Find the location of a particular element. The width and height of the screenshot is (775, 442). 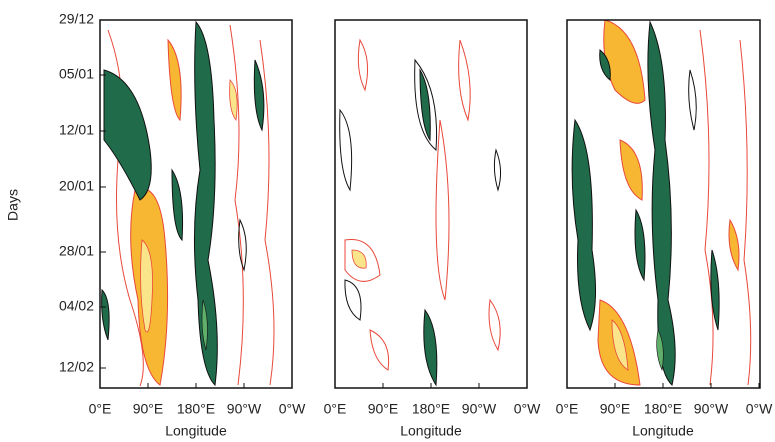

y-tick-label: 29/12 is located at coordinates (76, 19).